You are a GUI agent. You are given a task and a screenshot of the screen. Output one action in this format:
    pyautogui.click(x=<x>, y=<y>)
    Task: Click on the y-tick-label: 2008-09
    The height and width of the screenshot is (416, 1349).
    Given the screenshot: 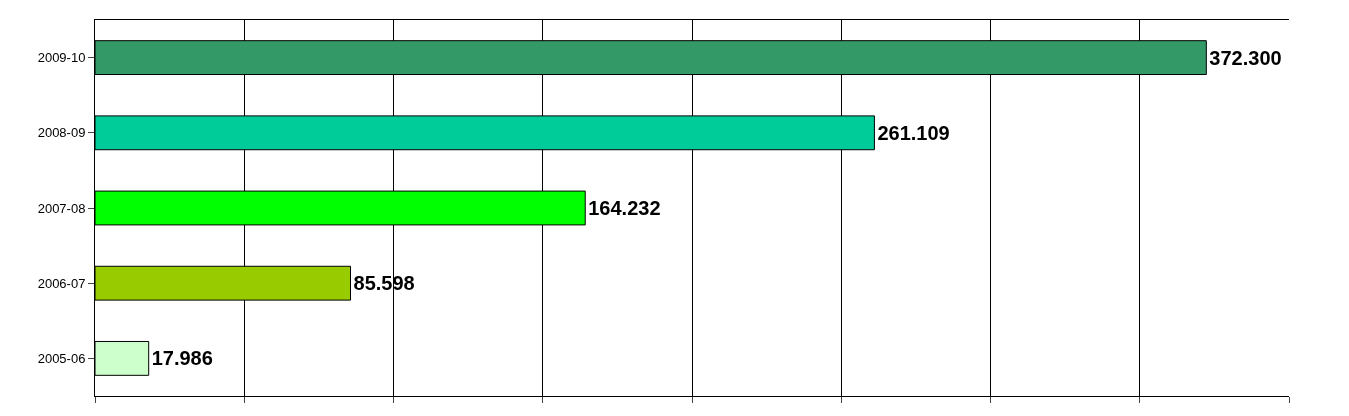 What is the action you would take?
    pyautogui.click(x=61, y=133)
    